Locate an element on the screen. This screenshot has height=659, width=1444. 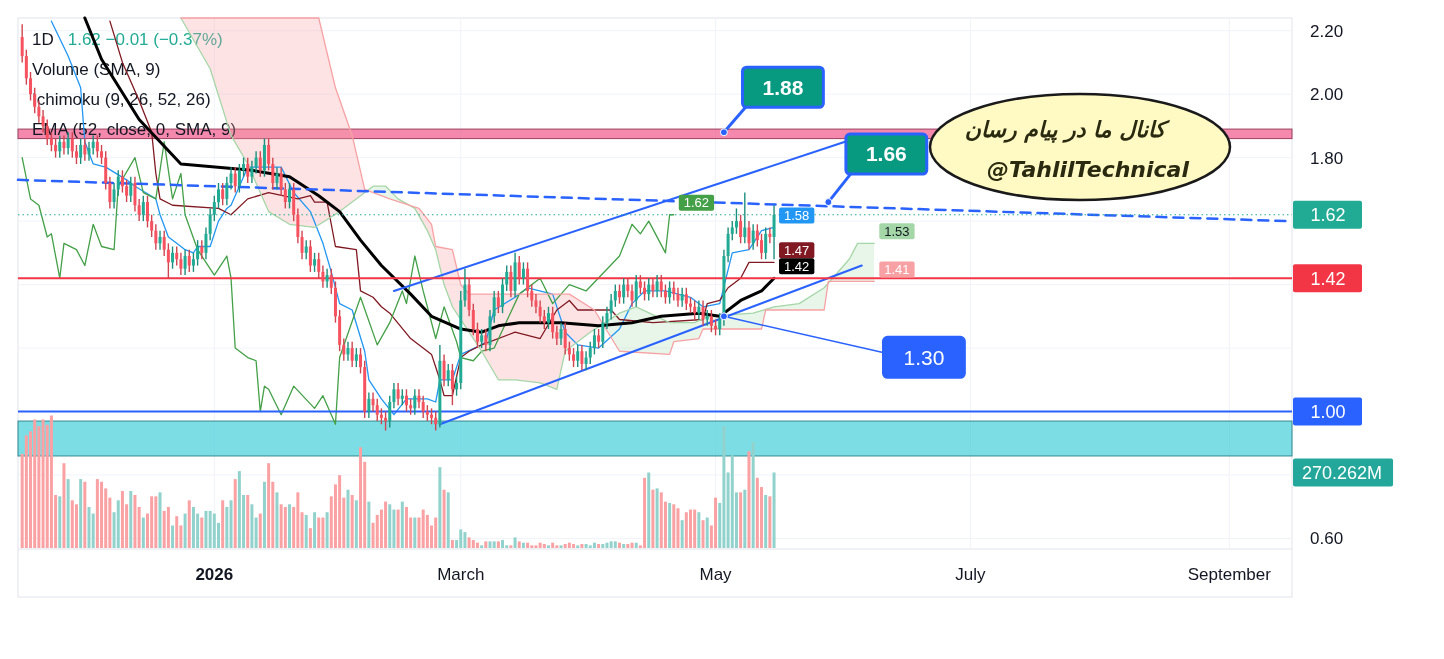
data-label: 1.58 is located at coordinates (797, 216).